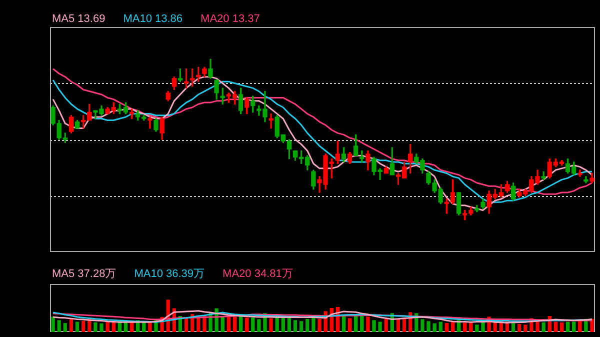 This screenshot has height=337, width=600. I want to click on text: MA10 36.39万, so click(169, 274).